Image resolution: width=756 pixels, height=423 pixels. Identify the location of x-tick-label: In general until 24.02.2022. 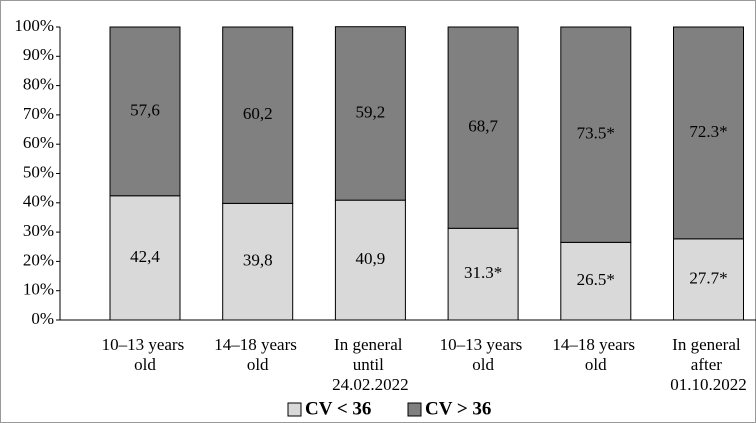
(370, 364).